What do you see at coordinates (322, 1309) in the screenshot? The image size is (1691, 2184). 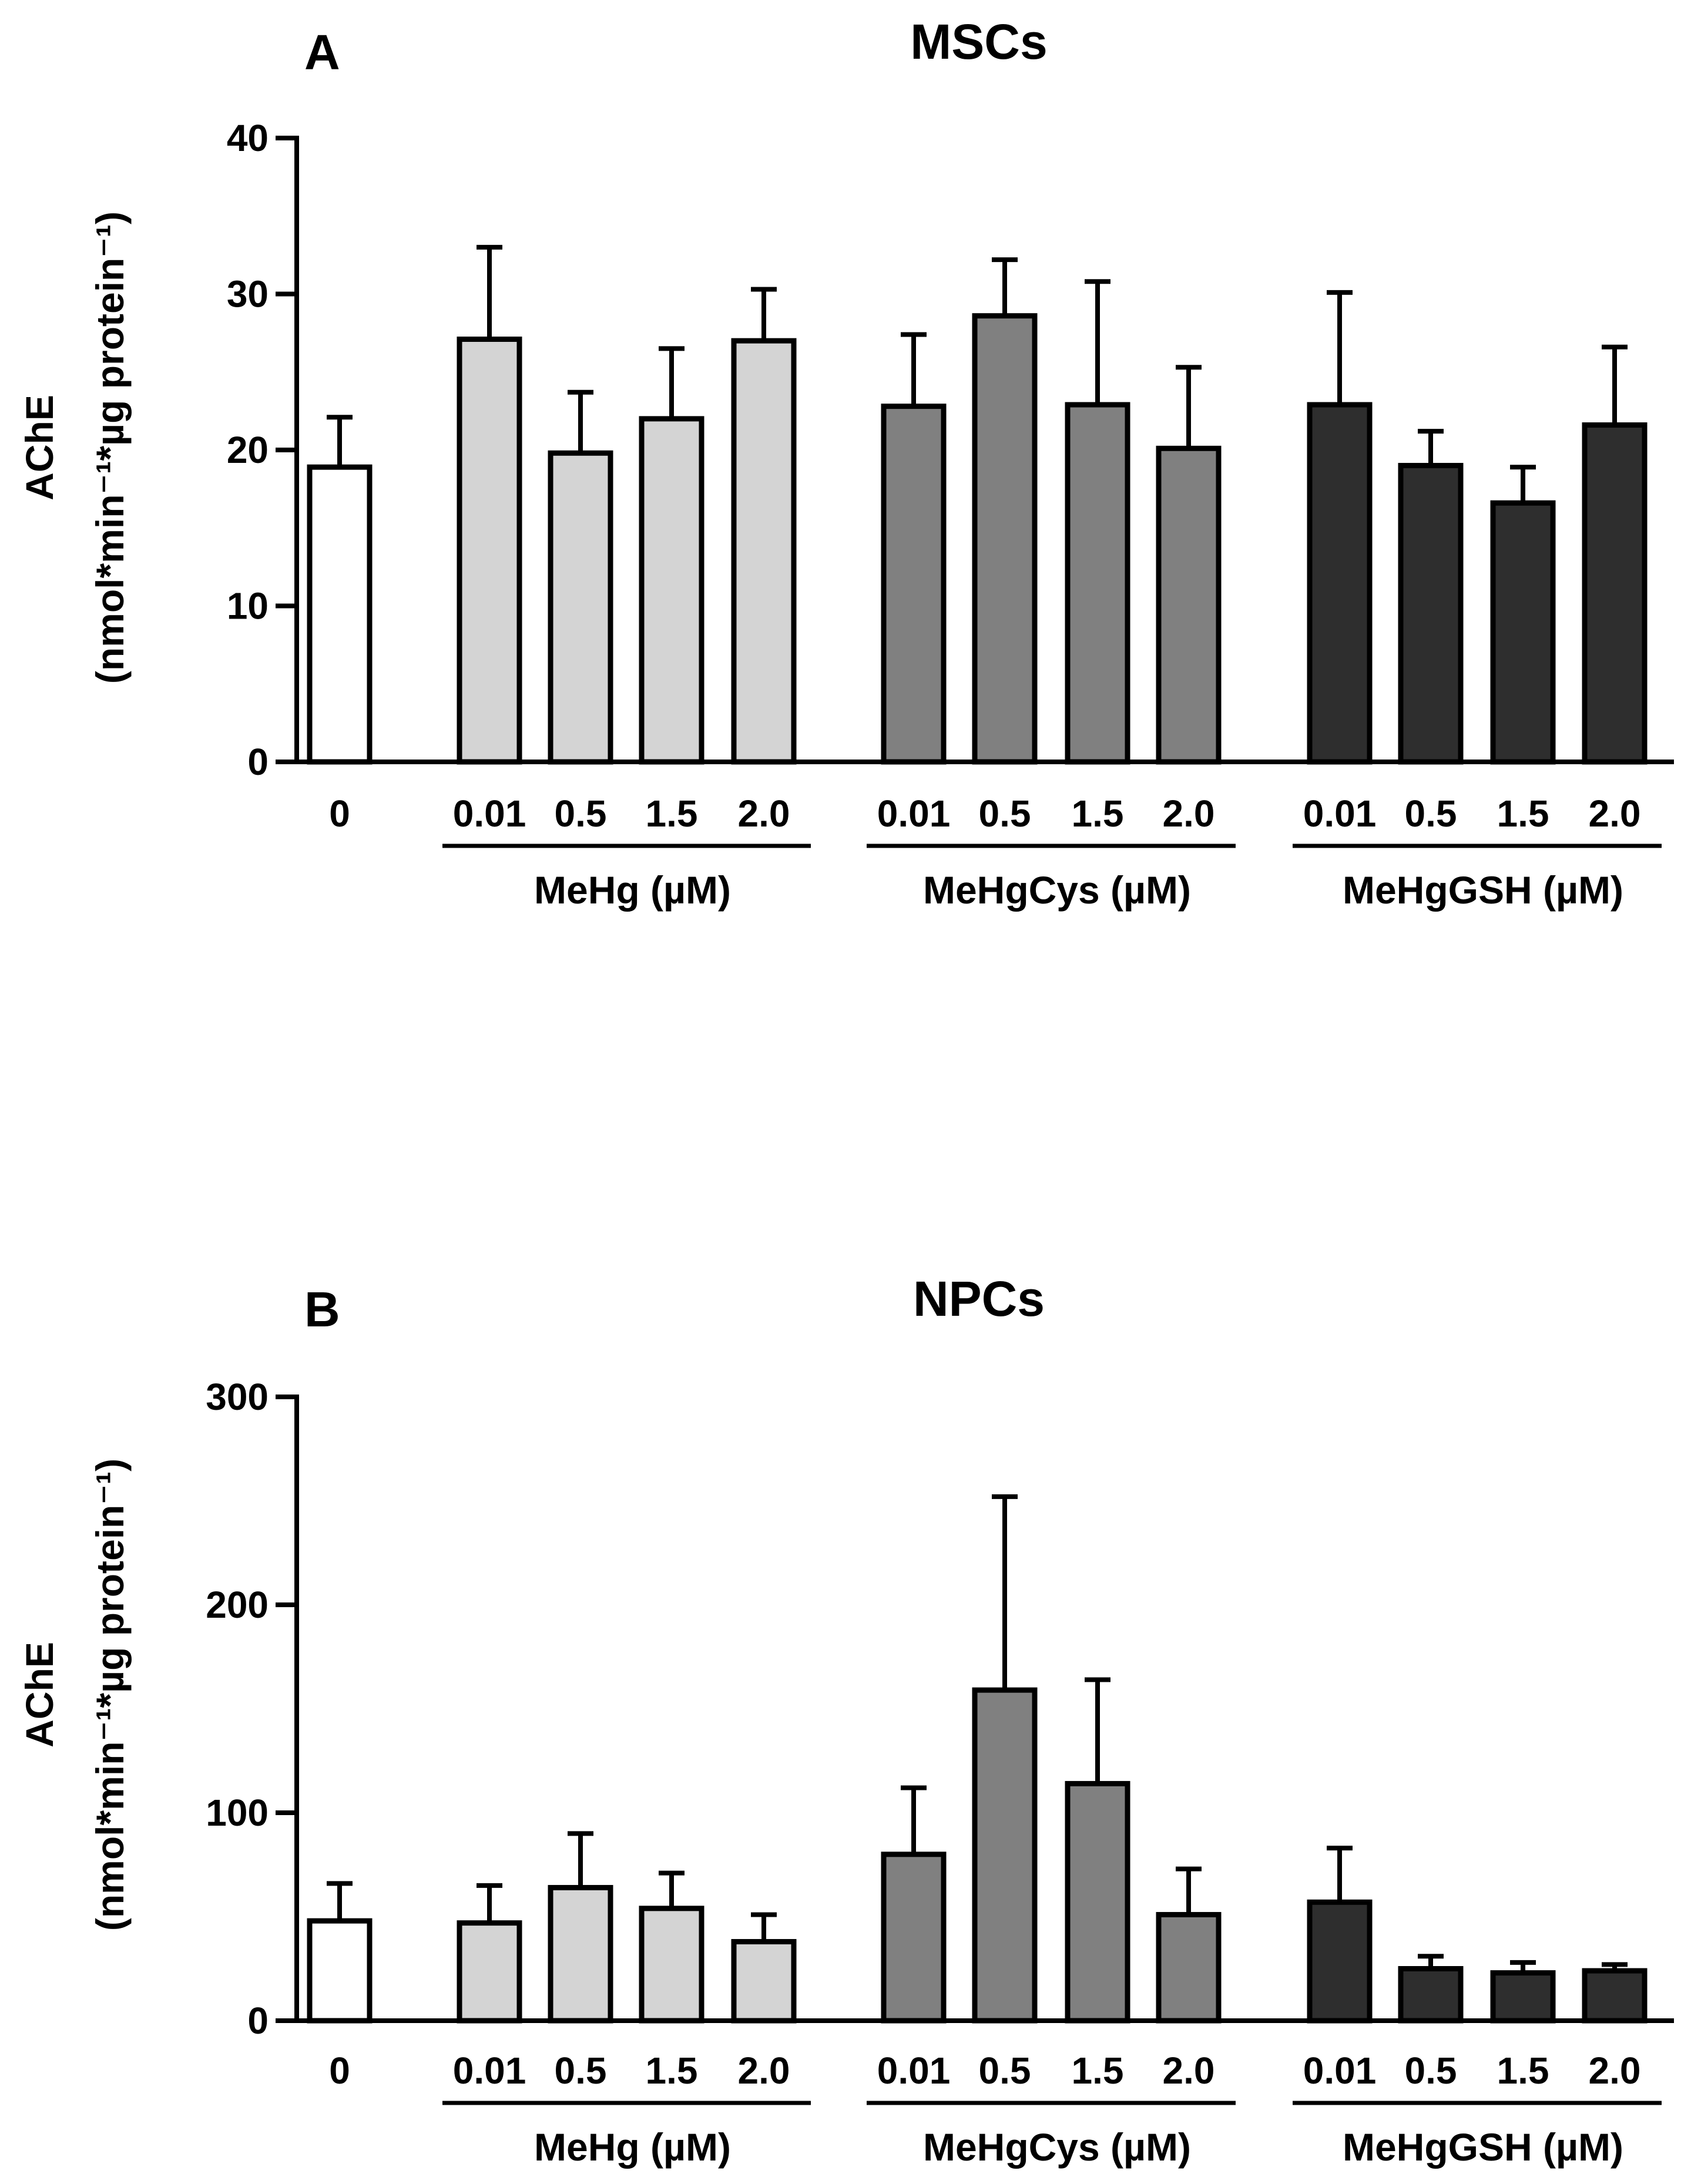 I see `panel-b-letter: B` at bounding box center [322, 1309].